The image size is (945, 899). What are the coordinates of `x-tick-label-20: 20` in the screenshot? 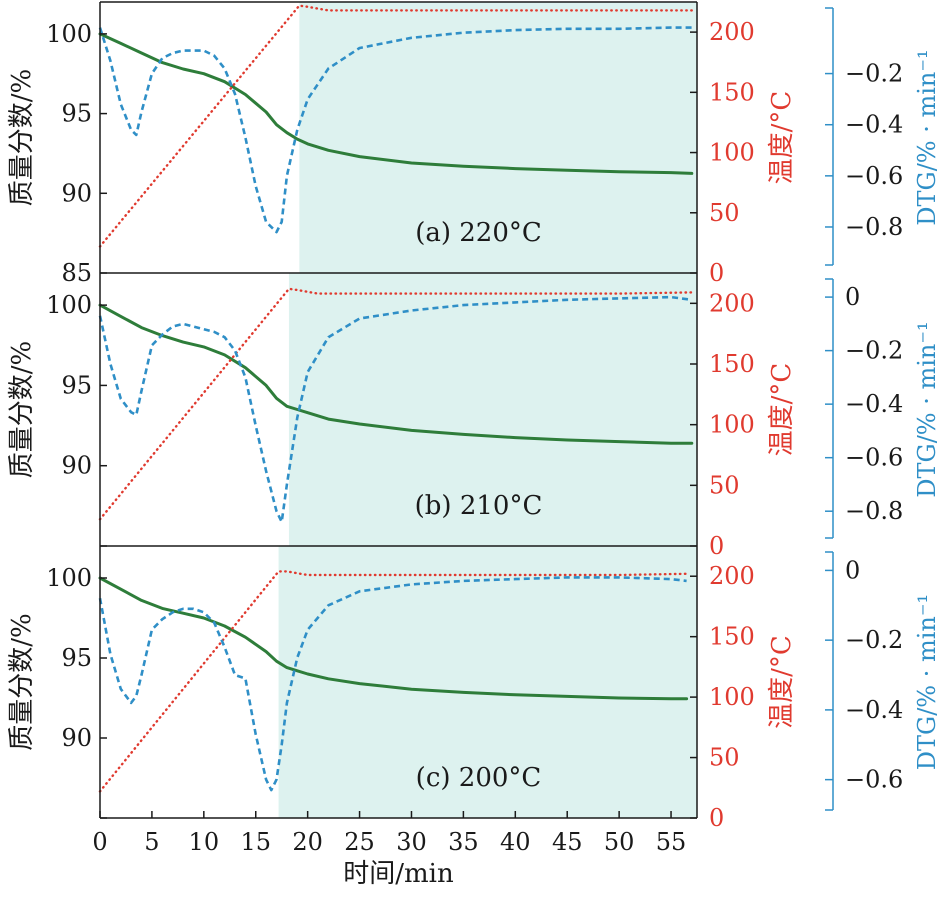 It's located at (307, 842).